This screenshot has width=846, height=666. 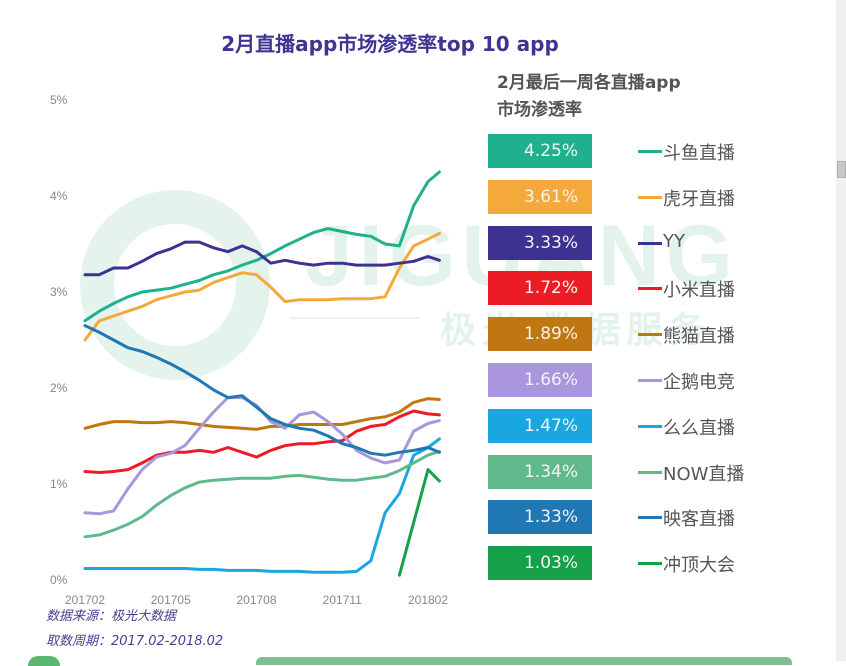 What do you see at coordinates (540, 517) in the screenshot?
I see `legend-value-badge: 1.33%` at bounding box center [540, 517].